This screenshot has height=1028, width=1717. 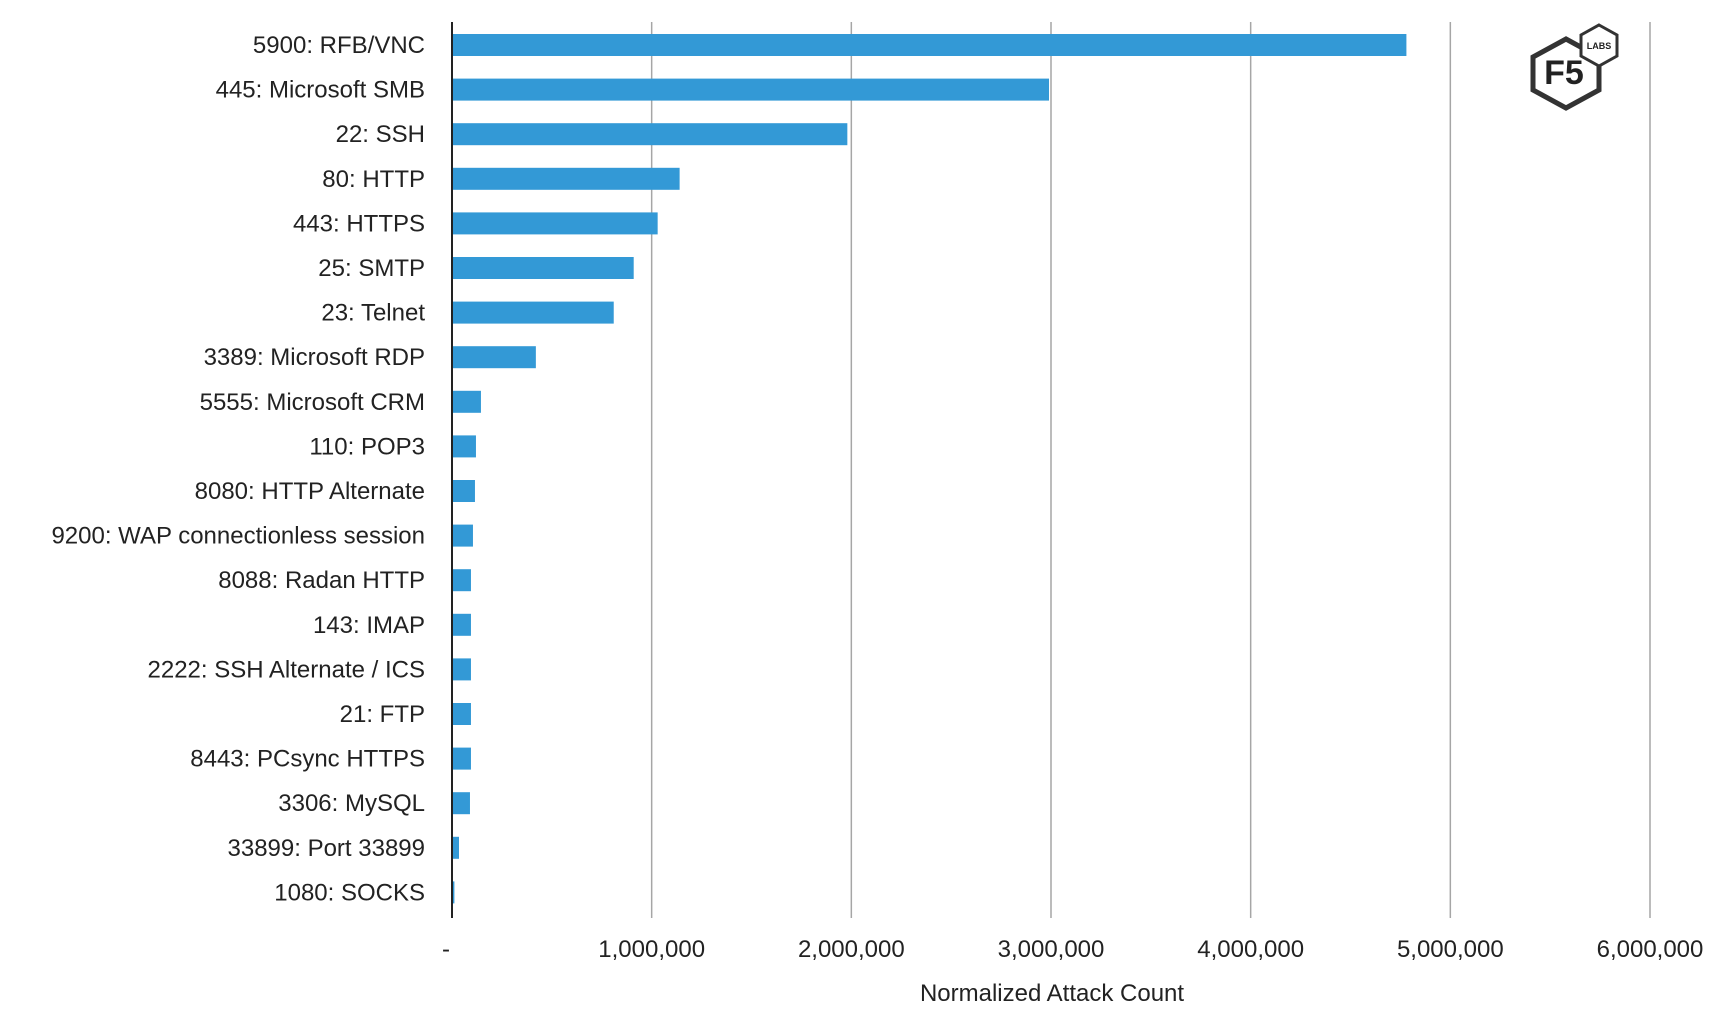 I want to click on x-tick-label-5: 5,000,000, so click(x=1450, y=949).